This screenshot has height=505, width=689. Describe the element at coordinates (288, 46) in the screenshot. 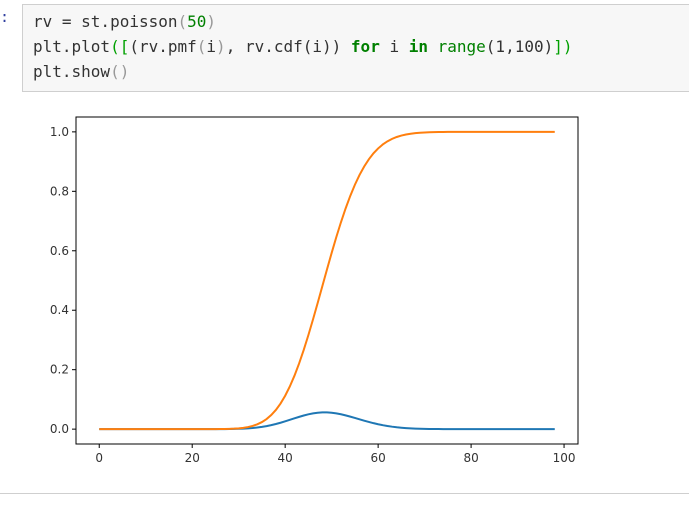

I see `code-token: , rv.cdf(i))` at that location.